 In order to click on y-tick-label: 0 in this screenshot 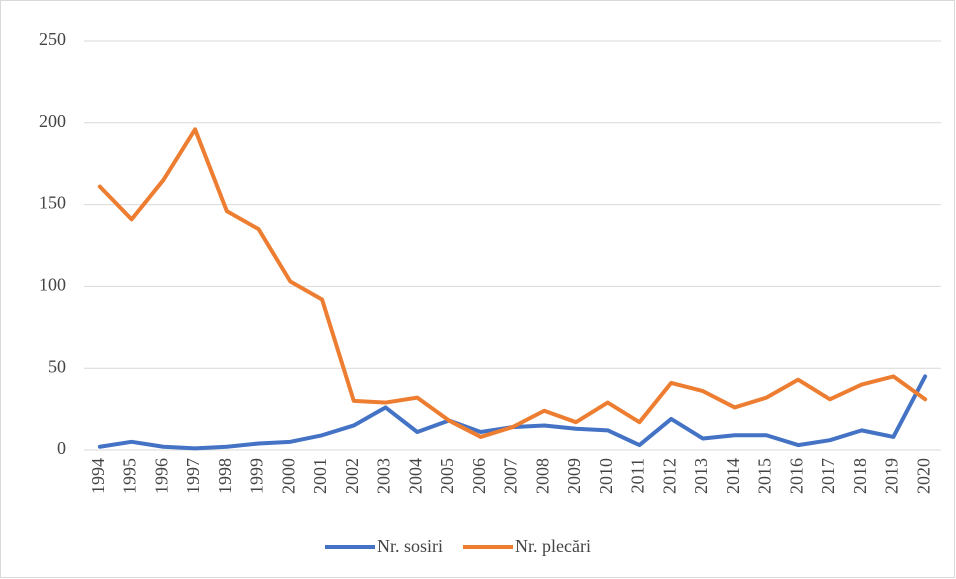, I will do `click(61, 448)`.